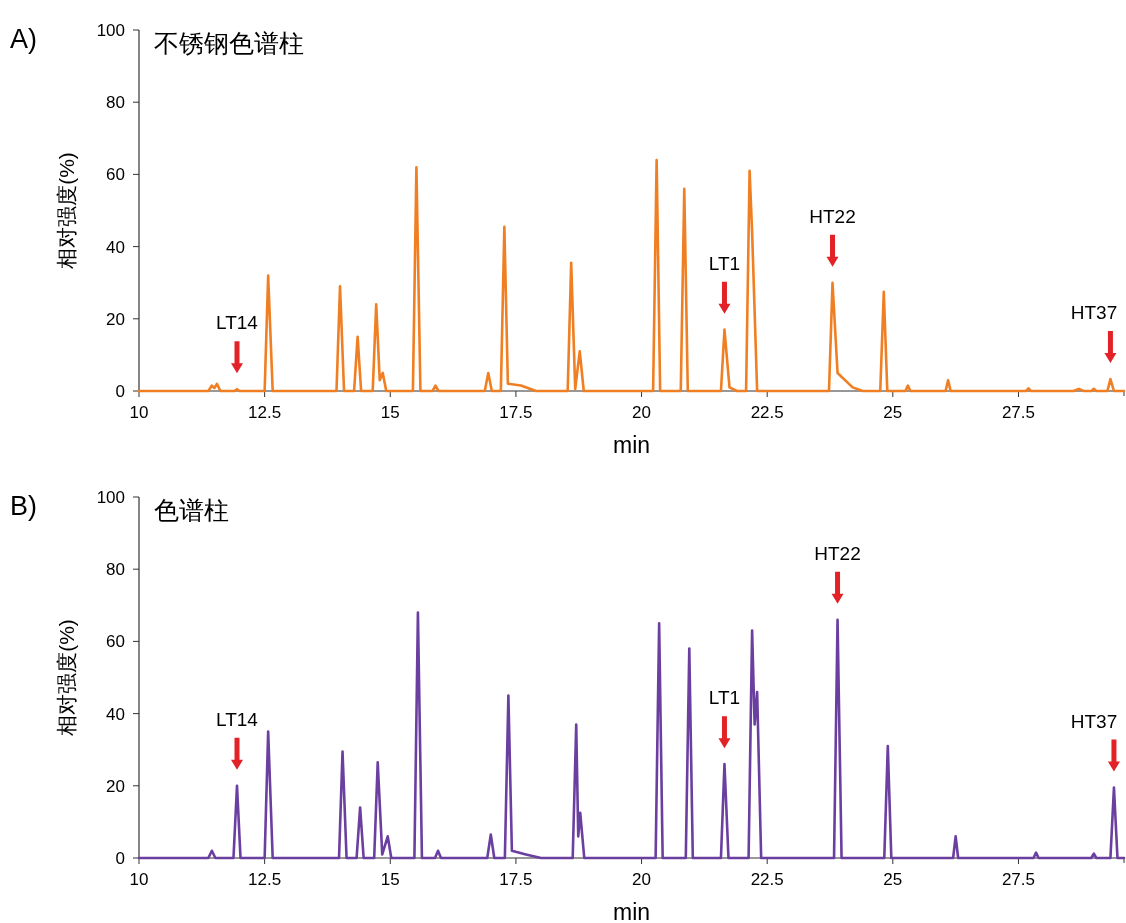  I want to click on text: A), so click(23, 39).